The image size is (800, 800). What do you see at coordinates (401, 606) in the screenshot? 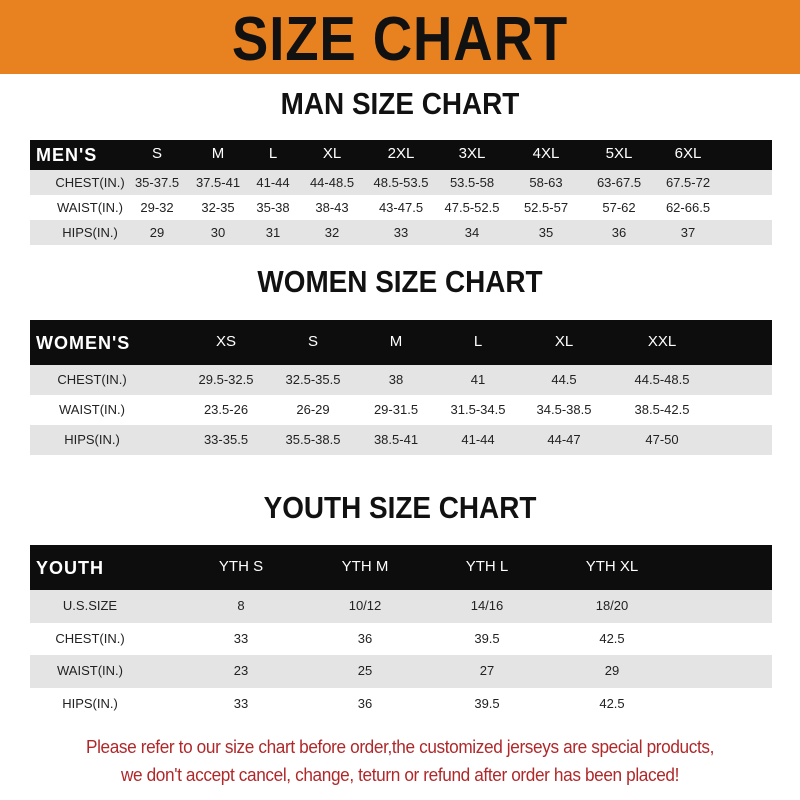
I see `table-row: U.S.SIZE 8 10/12 14/16 18/20` at bounding box center [401, 606].